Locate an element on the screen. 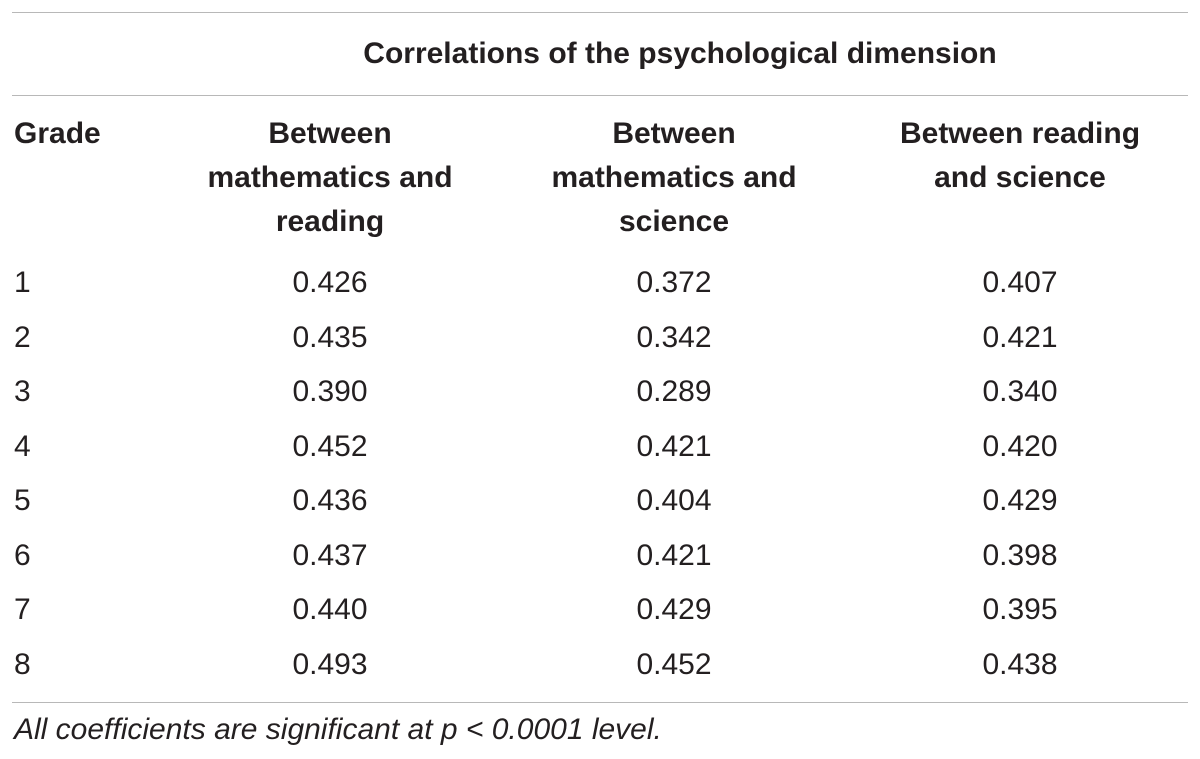 The height and width of the screenshot is (759, 1200). cell-math-reading: 0.436 is located at coordinates (330, 501).